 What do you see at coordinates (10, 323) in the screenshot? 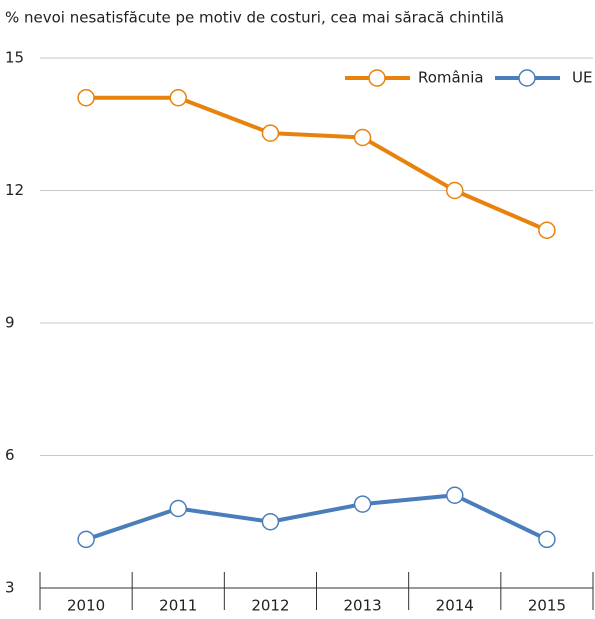
I see `y-tick-label: 9` at bounding box center [10, 323].